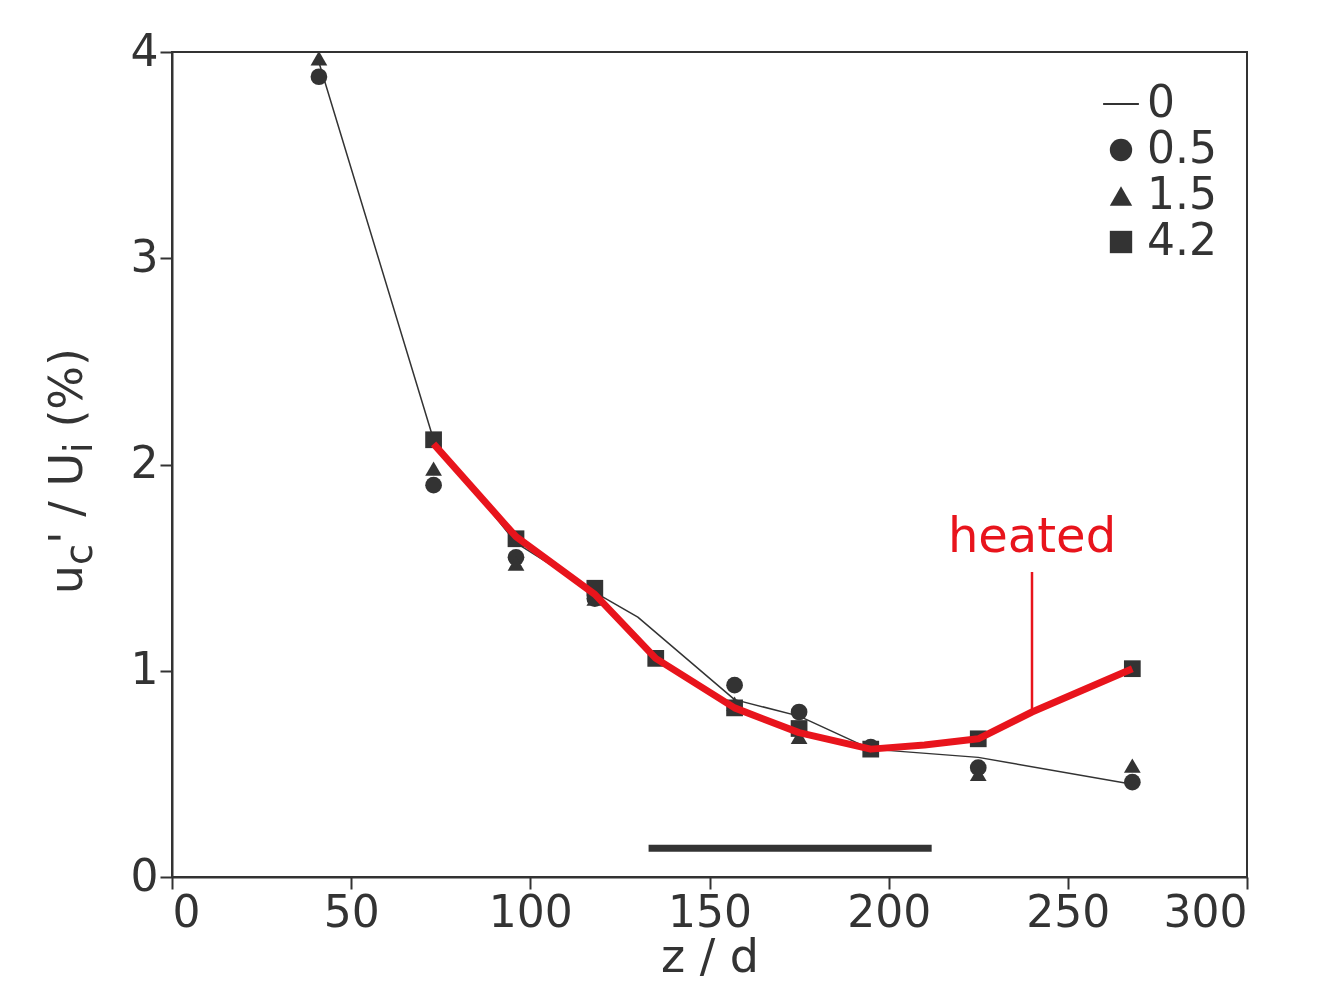 The height and width of the screenshot is (1000, 1334). Describe the element at coordinates (144, 875) in the screenshot. I see `y-tick-label: 0` at that location.